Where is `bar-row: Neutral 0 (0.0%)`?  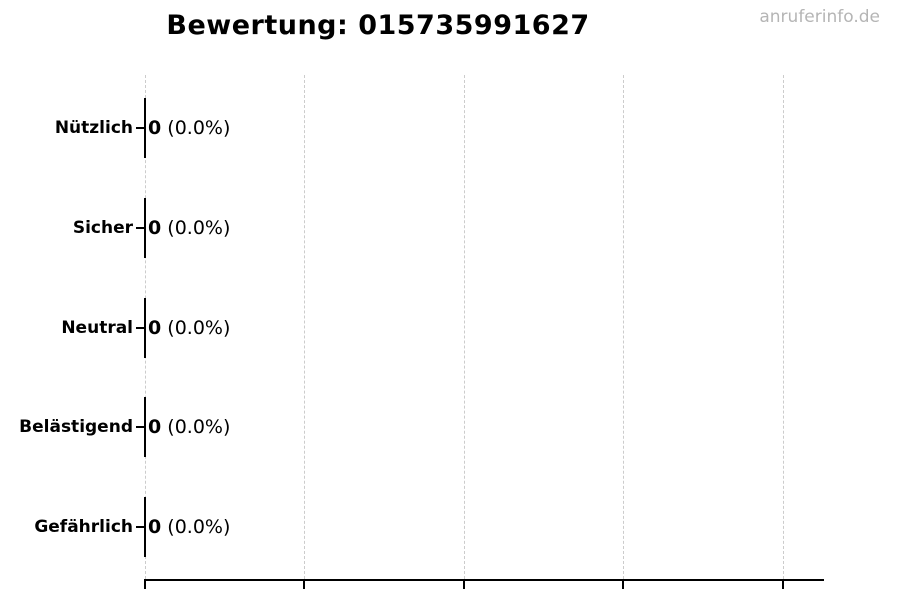 bar-row: Neutral 0 (0.0%) is located at coordinates (450, 328).